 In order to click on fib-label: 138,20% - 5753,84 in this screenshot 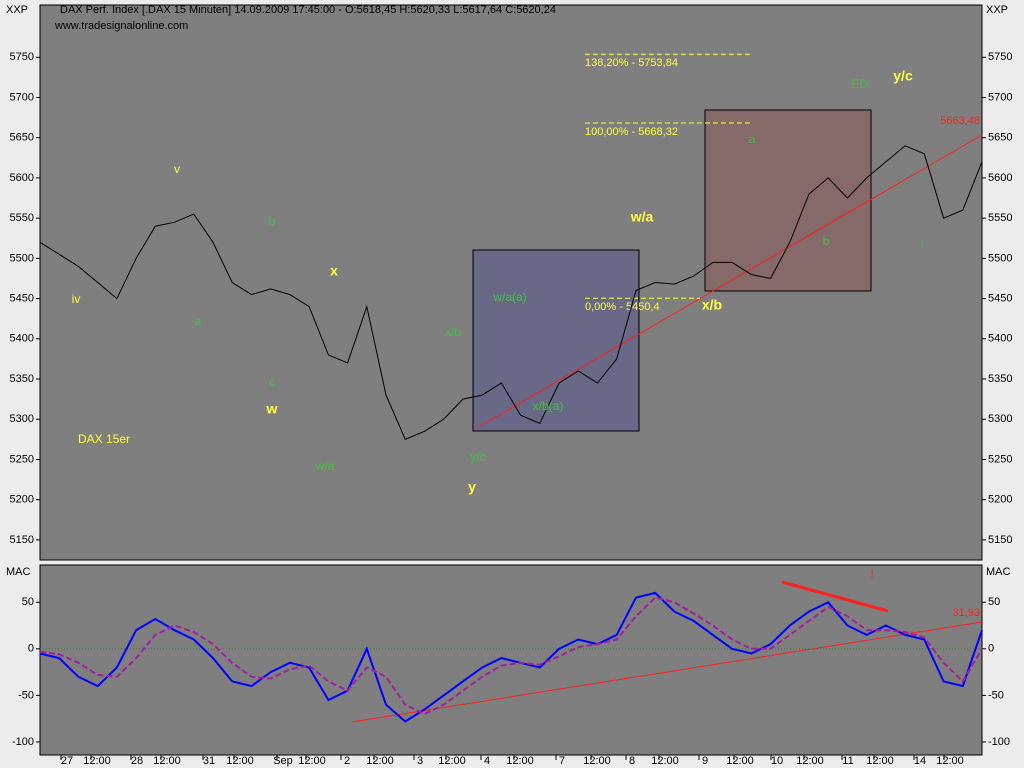, I will do `click(631, 63)`.